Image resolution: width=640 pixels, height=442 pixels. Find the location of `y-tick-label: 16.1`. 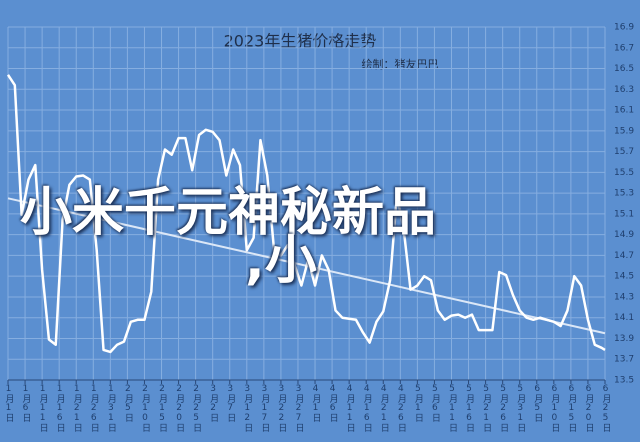

y-tick-label: 16.1 is located at coordinates (624, 111).